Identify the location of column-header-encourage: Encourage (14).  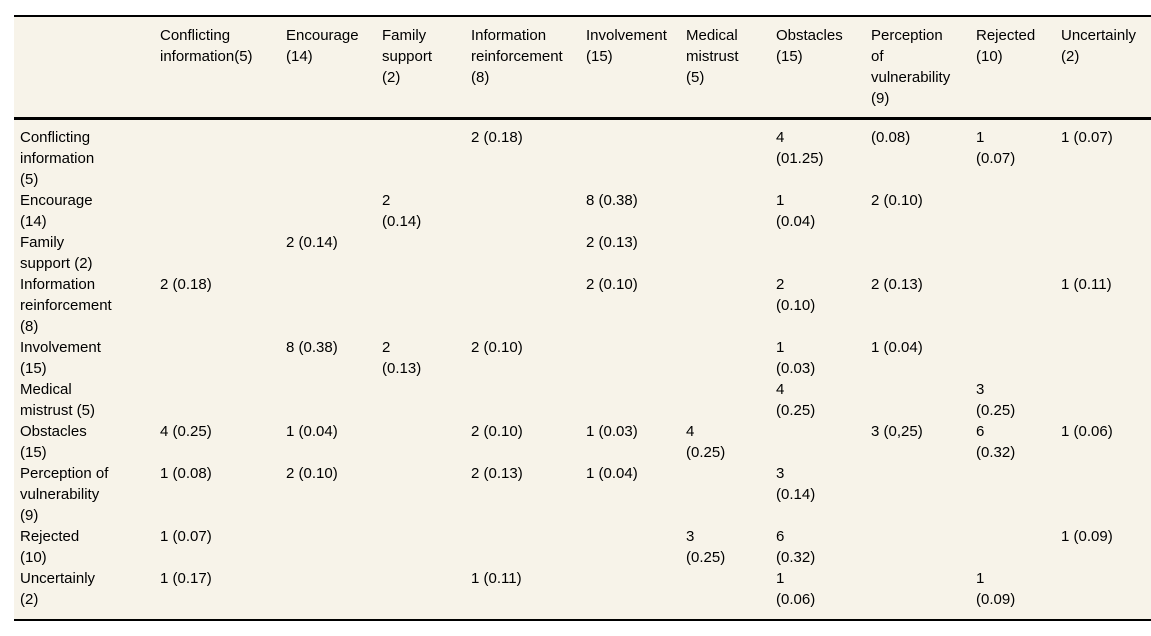
(329, 68).